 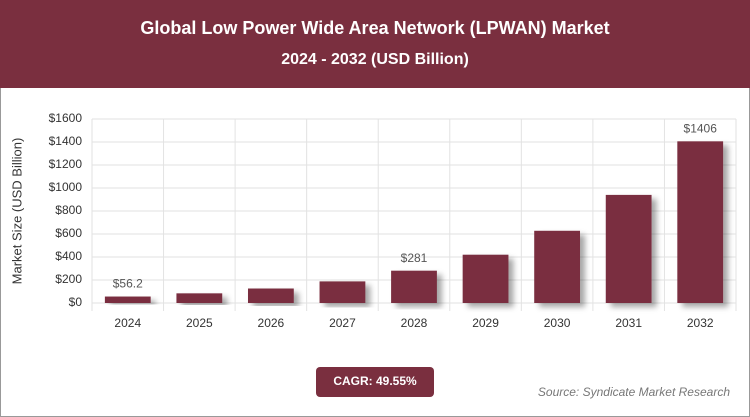 I want to click on x-tick-label: 2026, so click(x=271, y=323).